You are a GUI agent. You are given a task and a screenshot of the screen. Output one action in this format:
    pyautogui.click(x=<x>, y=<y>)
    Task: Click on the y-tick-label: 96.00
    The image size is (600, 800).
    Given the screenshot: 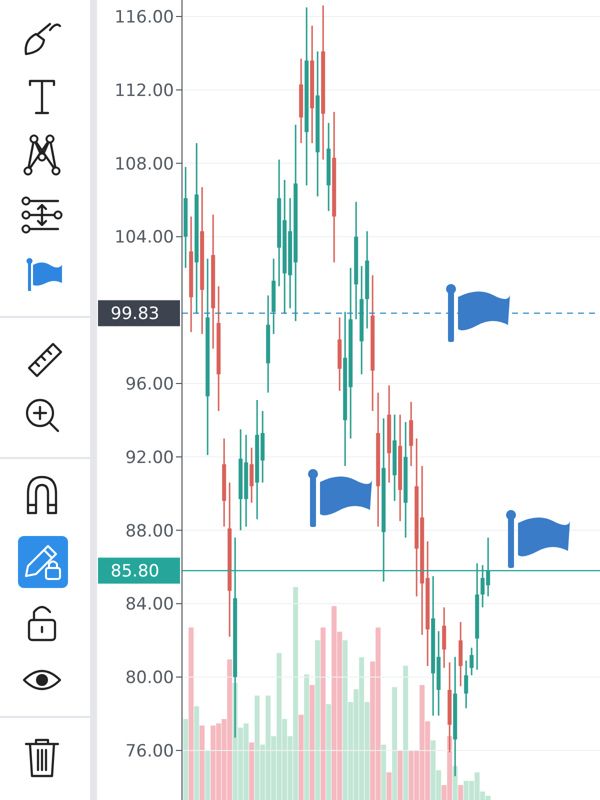 What is the action you would take?
    pyautogui.click(x=149, y=384)
    